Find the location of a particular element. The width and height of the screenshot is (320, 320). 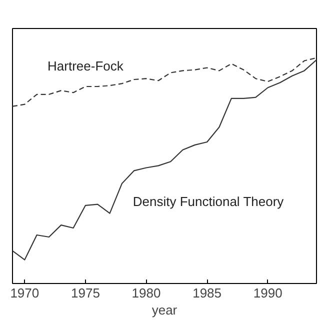

series-label: Density Functional Theory is located at coordinates (208, 202).